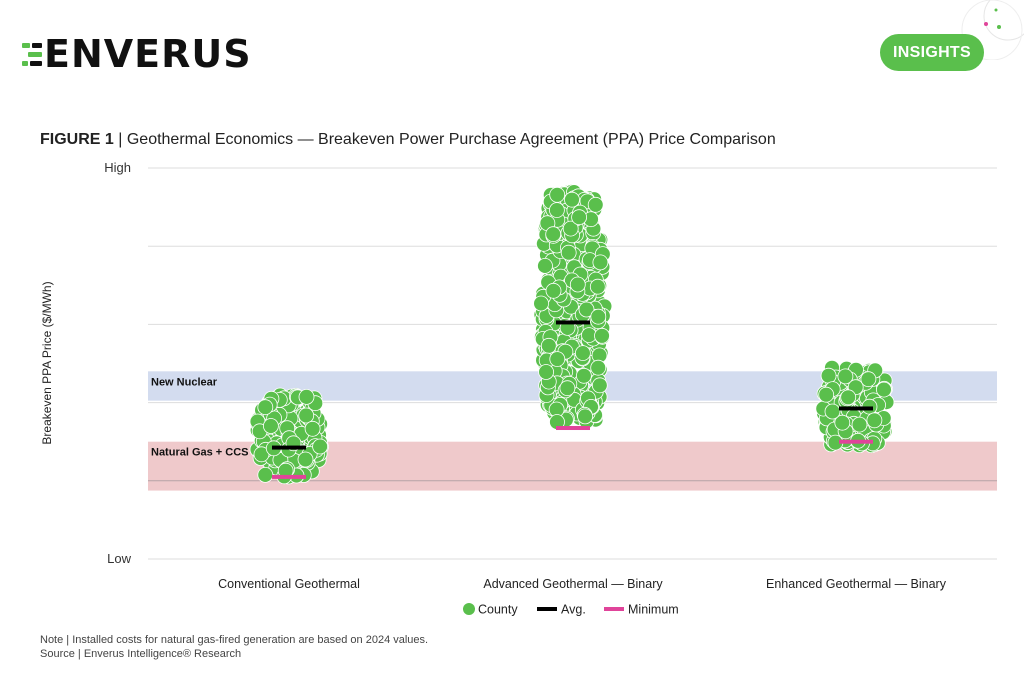 The height and width of the screenshot is (683, 1024). What do you see at coordinates (117, 167) in the screenshot?
I see `y-tick-high: High` at bounding box center [117, 167].